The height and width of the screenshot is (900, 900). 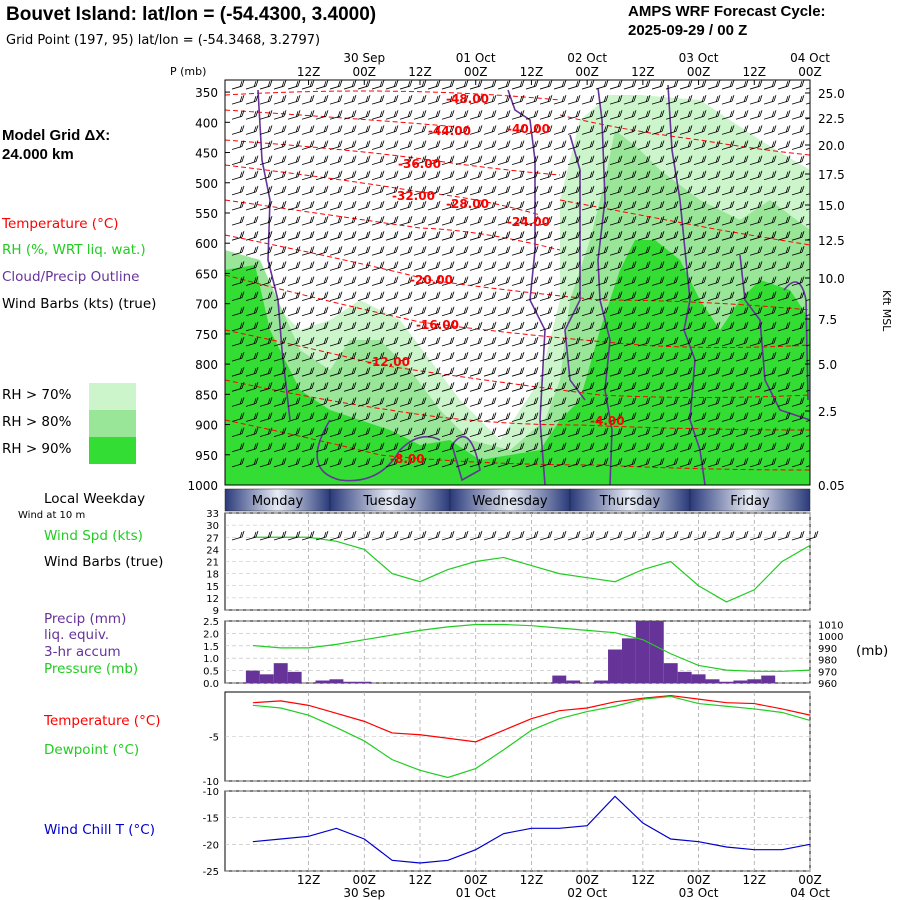 What do you see at coordinates (348, 119) in the screenshot?
I see `temperature-contour` at bounding box center [348, 119].